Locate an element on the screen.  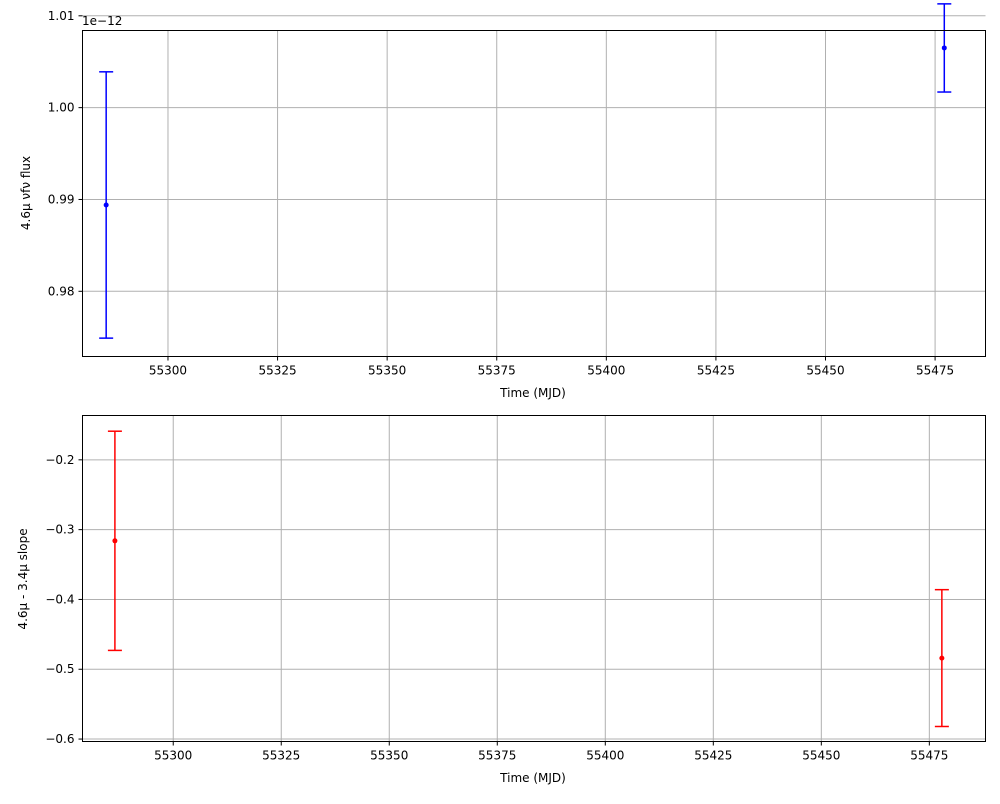
slope-y-tick-label: −0.2 is located at coordinates (59, 460).